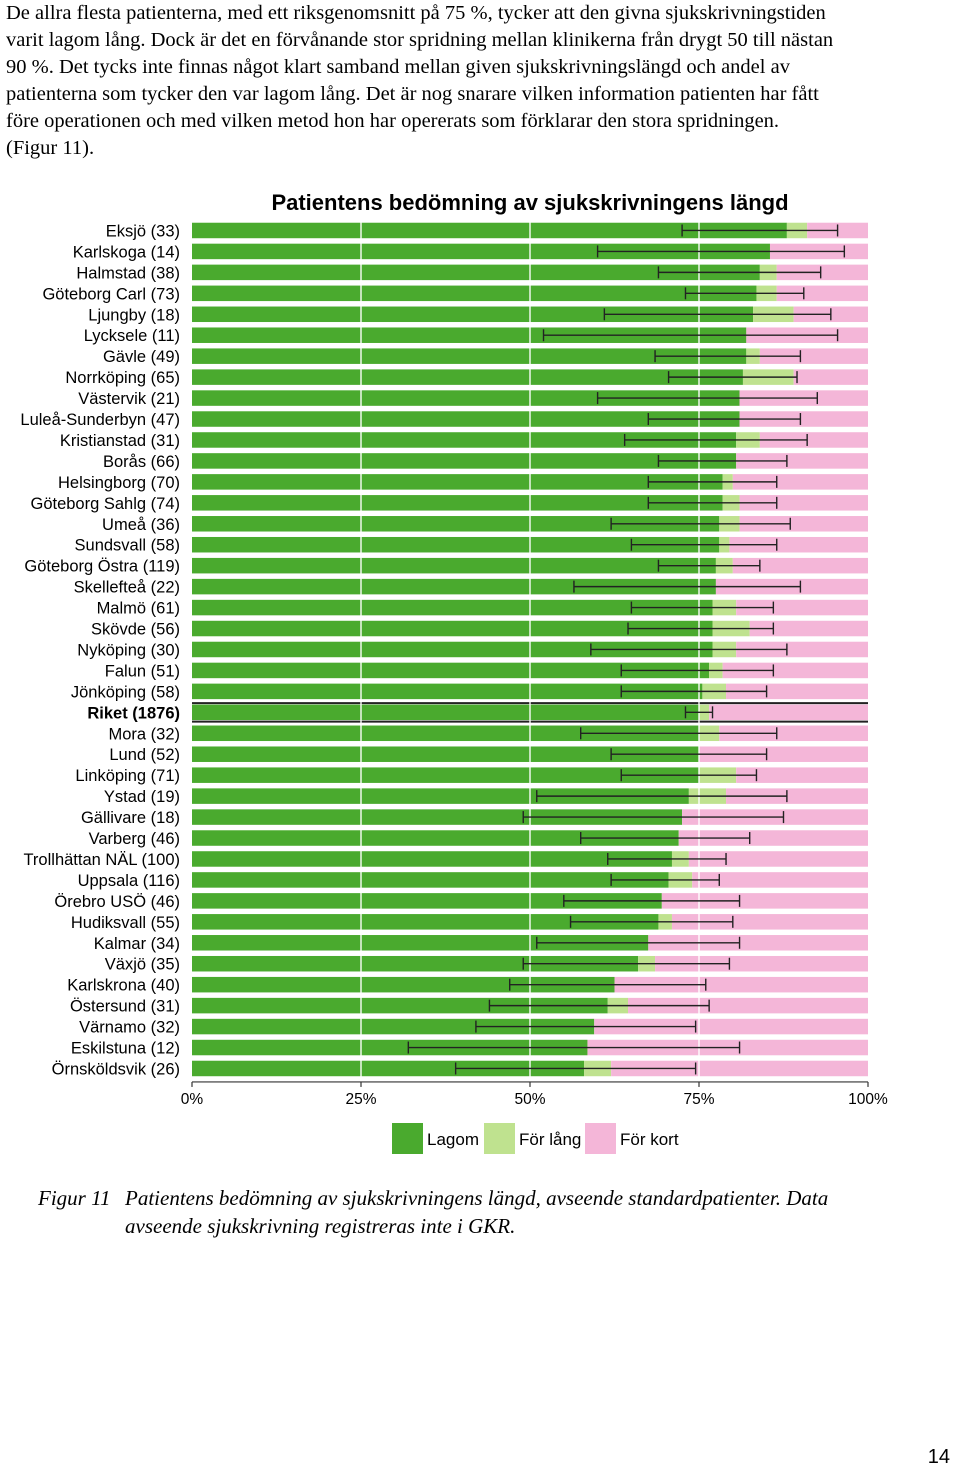  What do you see at coordinates (74, 1198) in the screenshot?
I see `caption-label: Figur 11` at bounding box center [74, 1198].